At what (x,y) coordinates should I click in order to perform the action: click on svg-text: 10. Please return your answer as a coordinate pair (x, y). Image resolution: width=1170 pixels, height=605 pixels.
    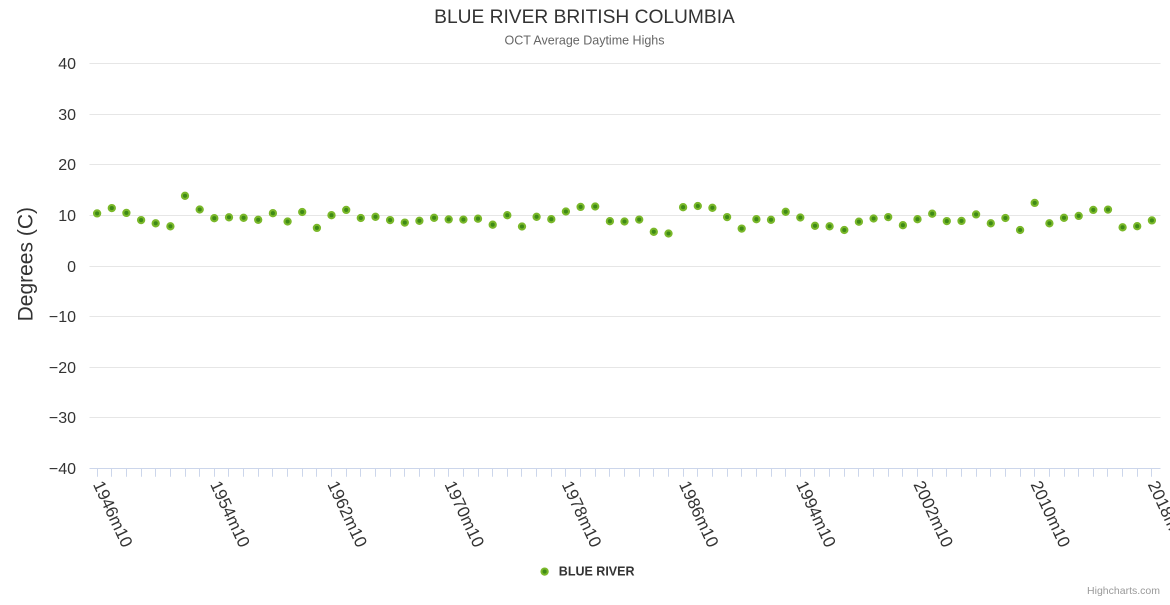
    Looking at the image, I should click on (67, 216).